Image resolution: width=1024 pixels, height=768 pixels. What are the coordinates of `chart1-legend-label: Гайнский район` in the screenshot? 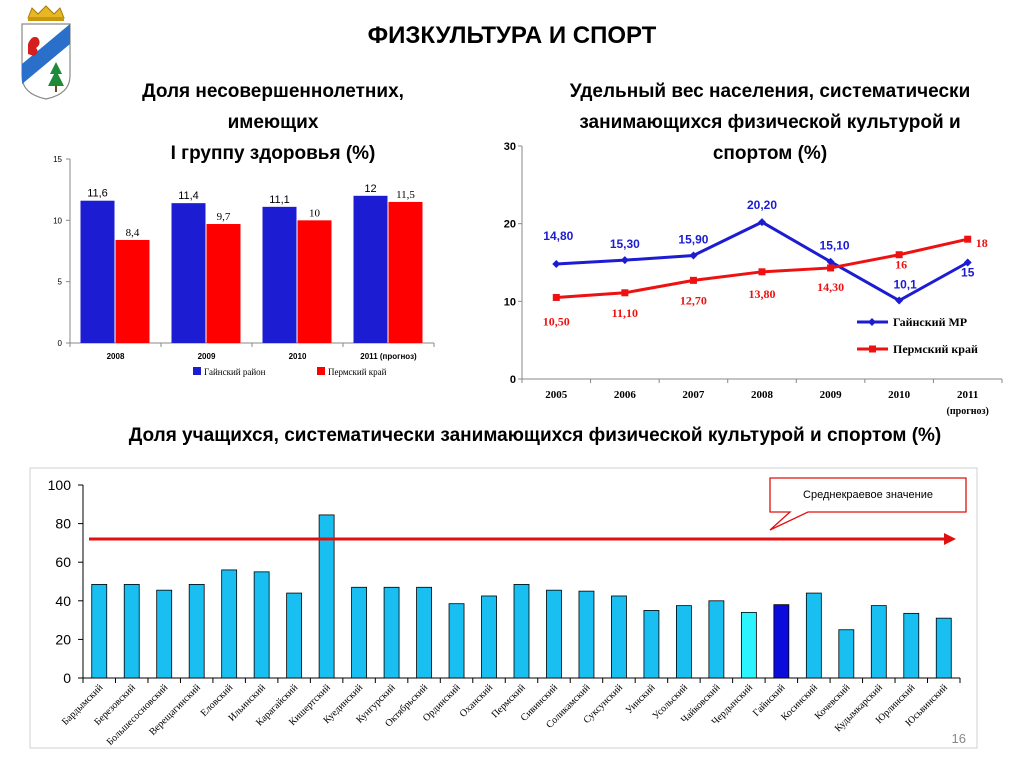 It's located at (235, 372).